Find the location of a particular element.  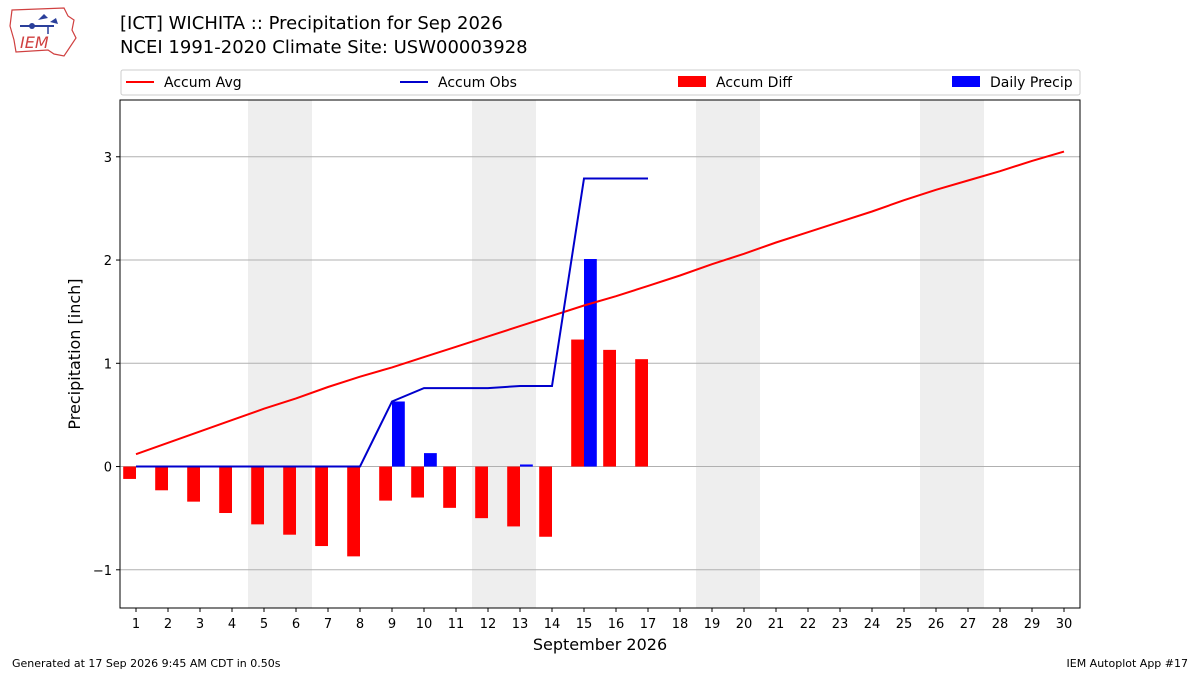

x-tick-label: 10 is located at coordinates (424, 624).